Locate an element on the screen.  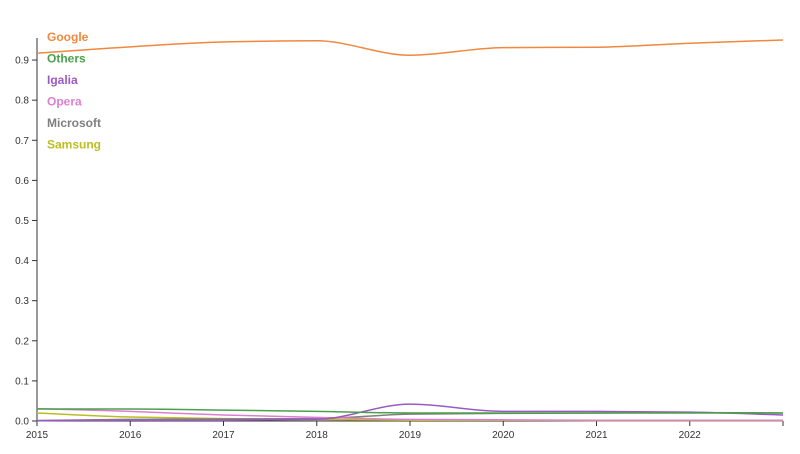
series-line-igalia is located at coordinates (410, 412).